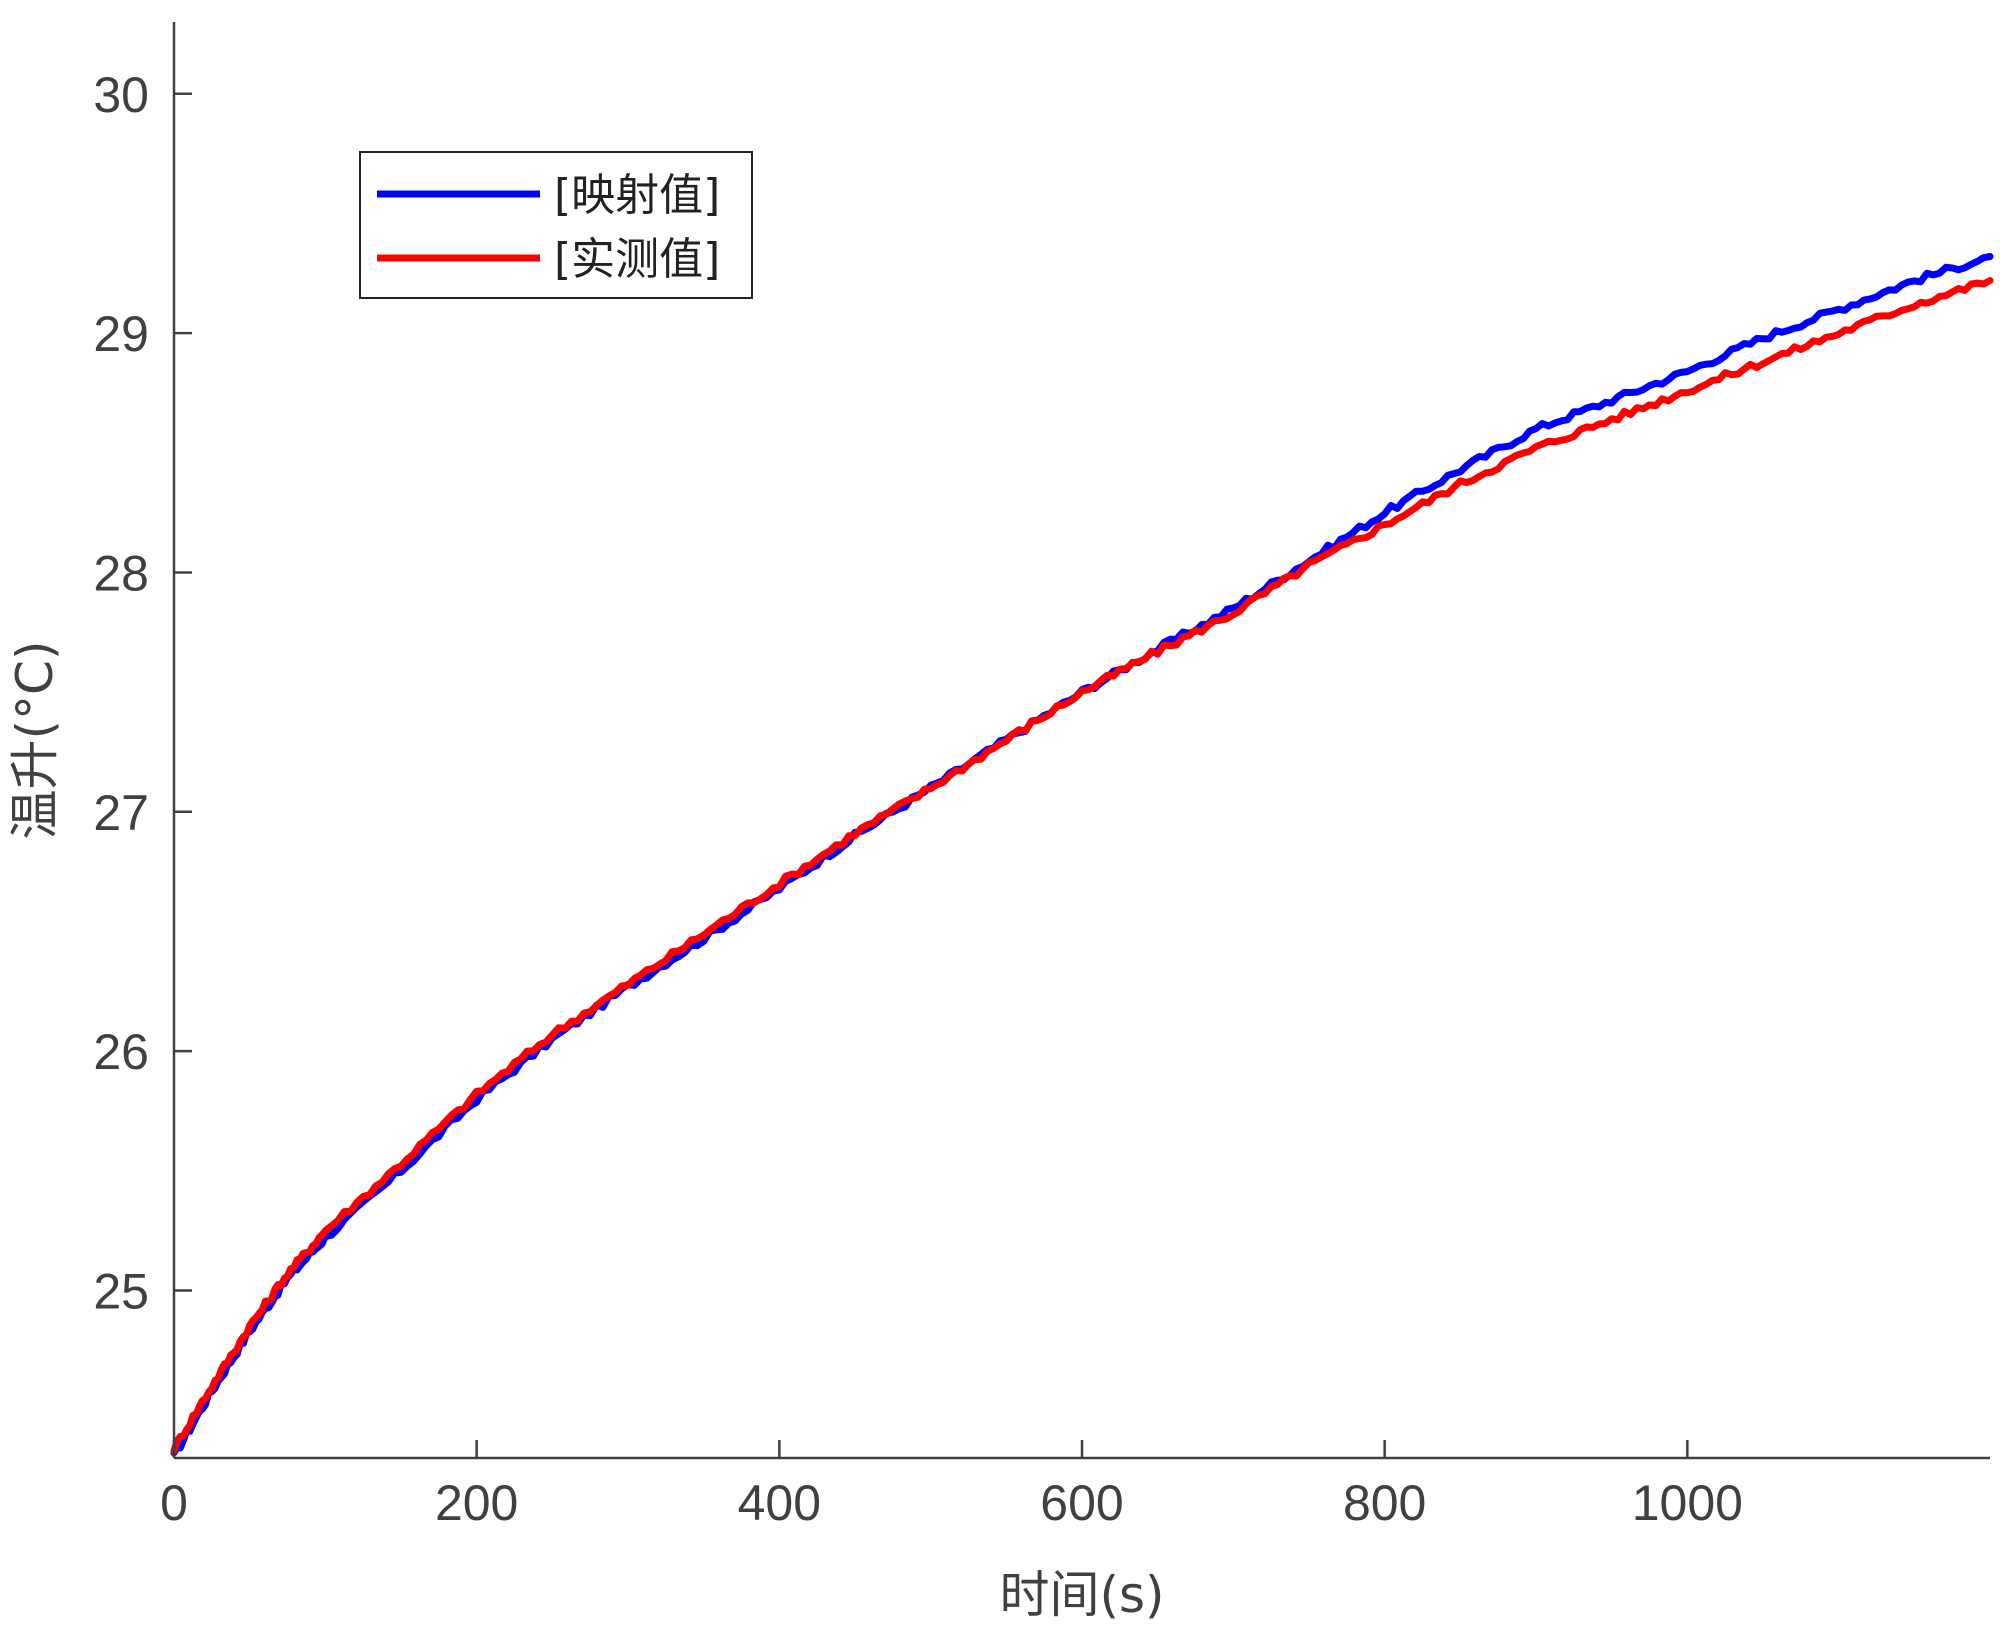 The image size is (2000, 1640). I want to click on x-axis-title: 时间(s), so click(1081, 1595).